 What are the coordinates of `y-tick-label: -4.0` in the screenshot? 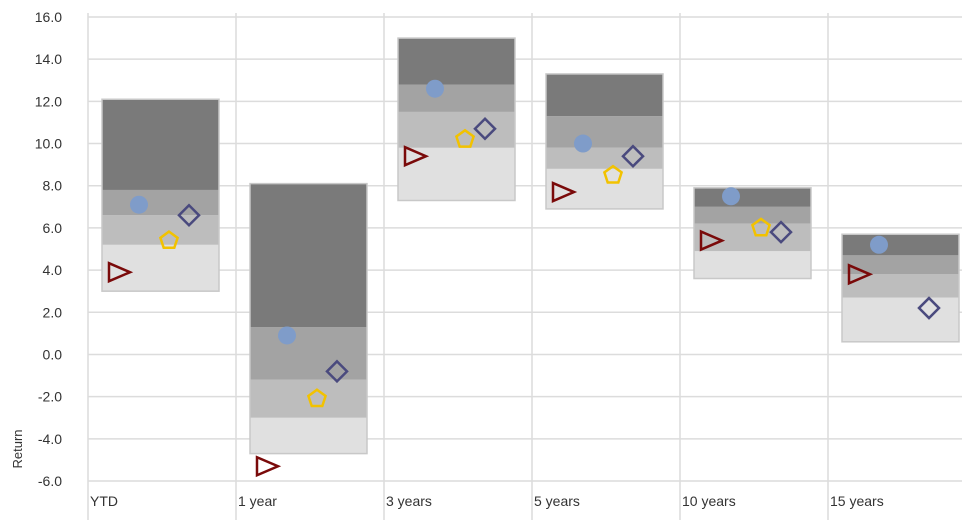 It's located at (50, 439).